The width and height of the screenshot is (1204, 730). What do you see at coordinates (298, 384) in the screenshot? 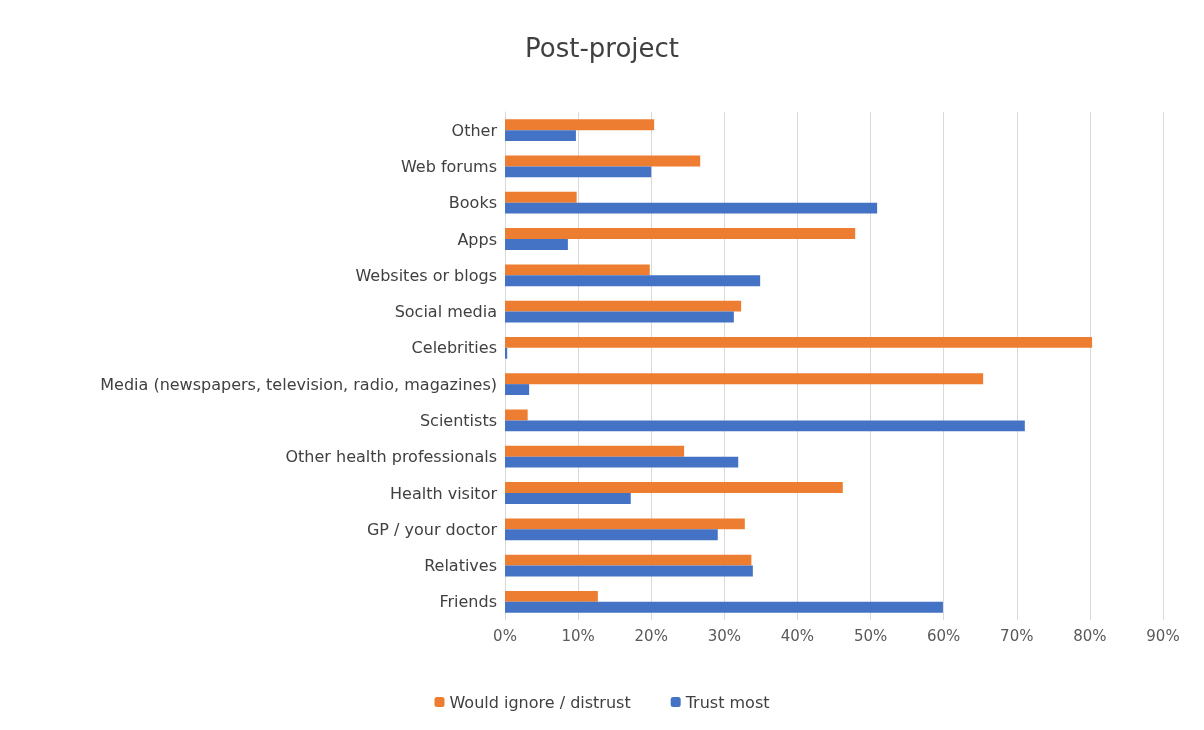
I see `y-tick-label: Media (newspapers, television, radio, magazines)` at bounding box center [298, 384].